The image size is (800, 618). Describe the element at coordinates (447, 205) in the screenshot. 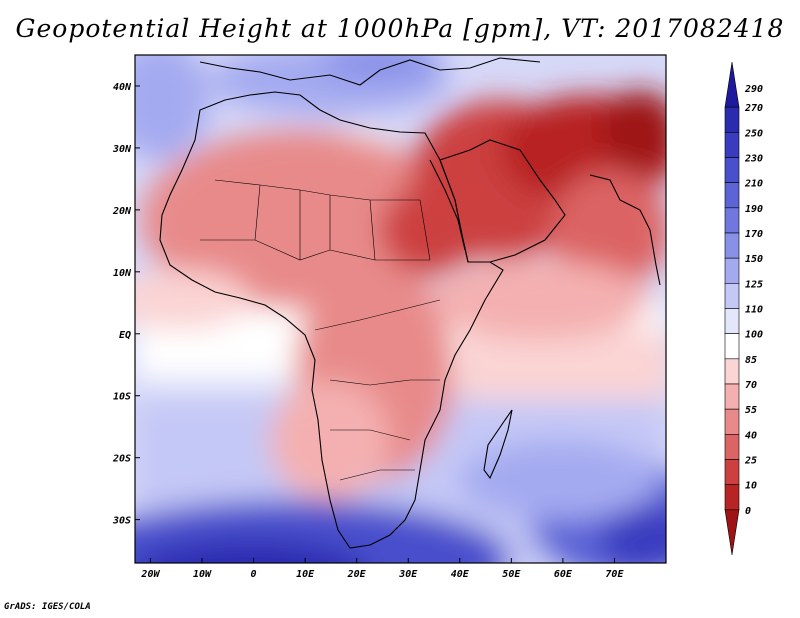

I see `red-sea-outline` at that location.